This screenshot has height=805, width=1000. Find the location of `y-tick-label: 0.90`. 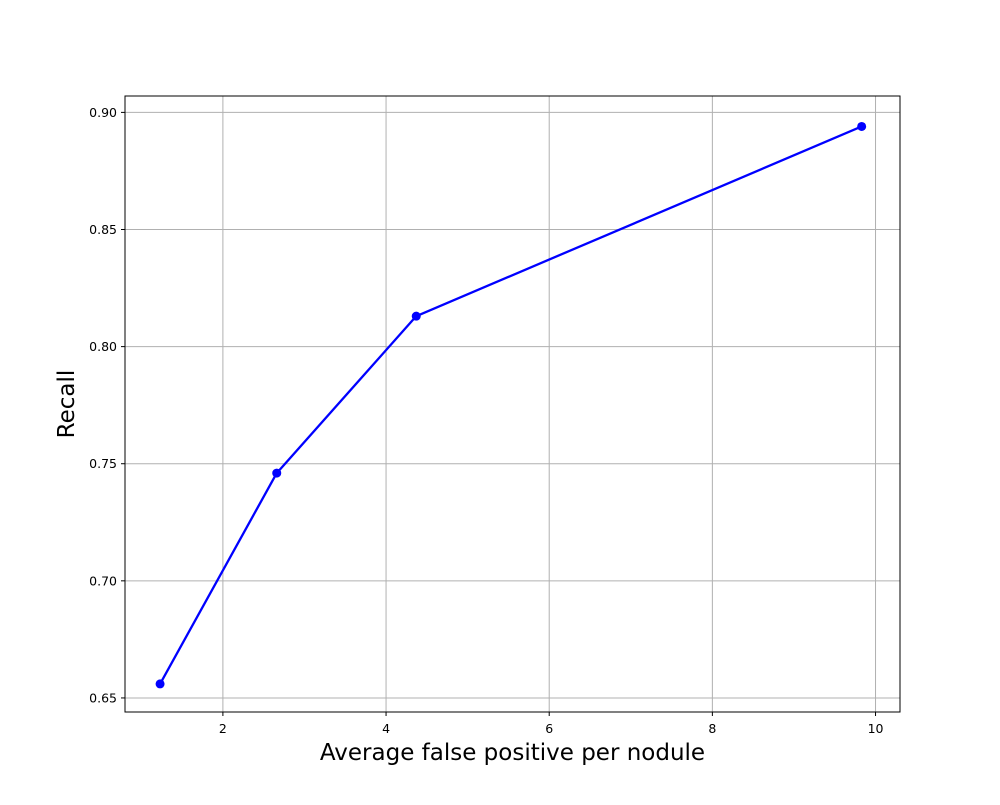

y-tick-label: 0.90 is located at coordinates (103, 112).